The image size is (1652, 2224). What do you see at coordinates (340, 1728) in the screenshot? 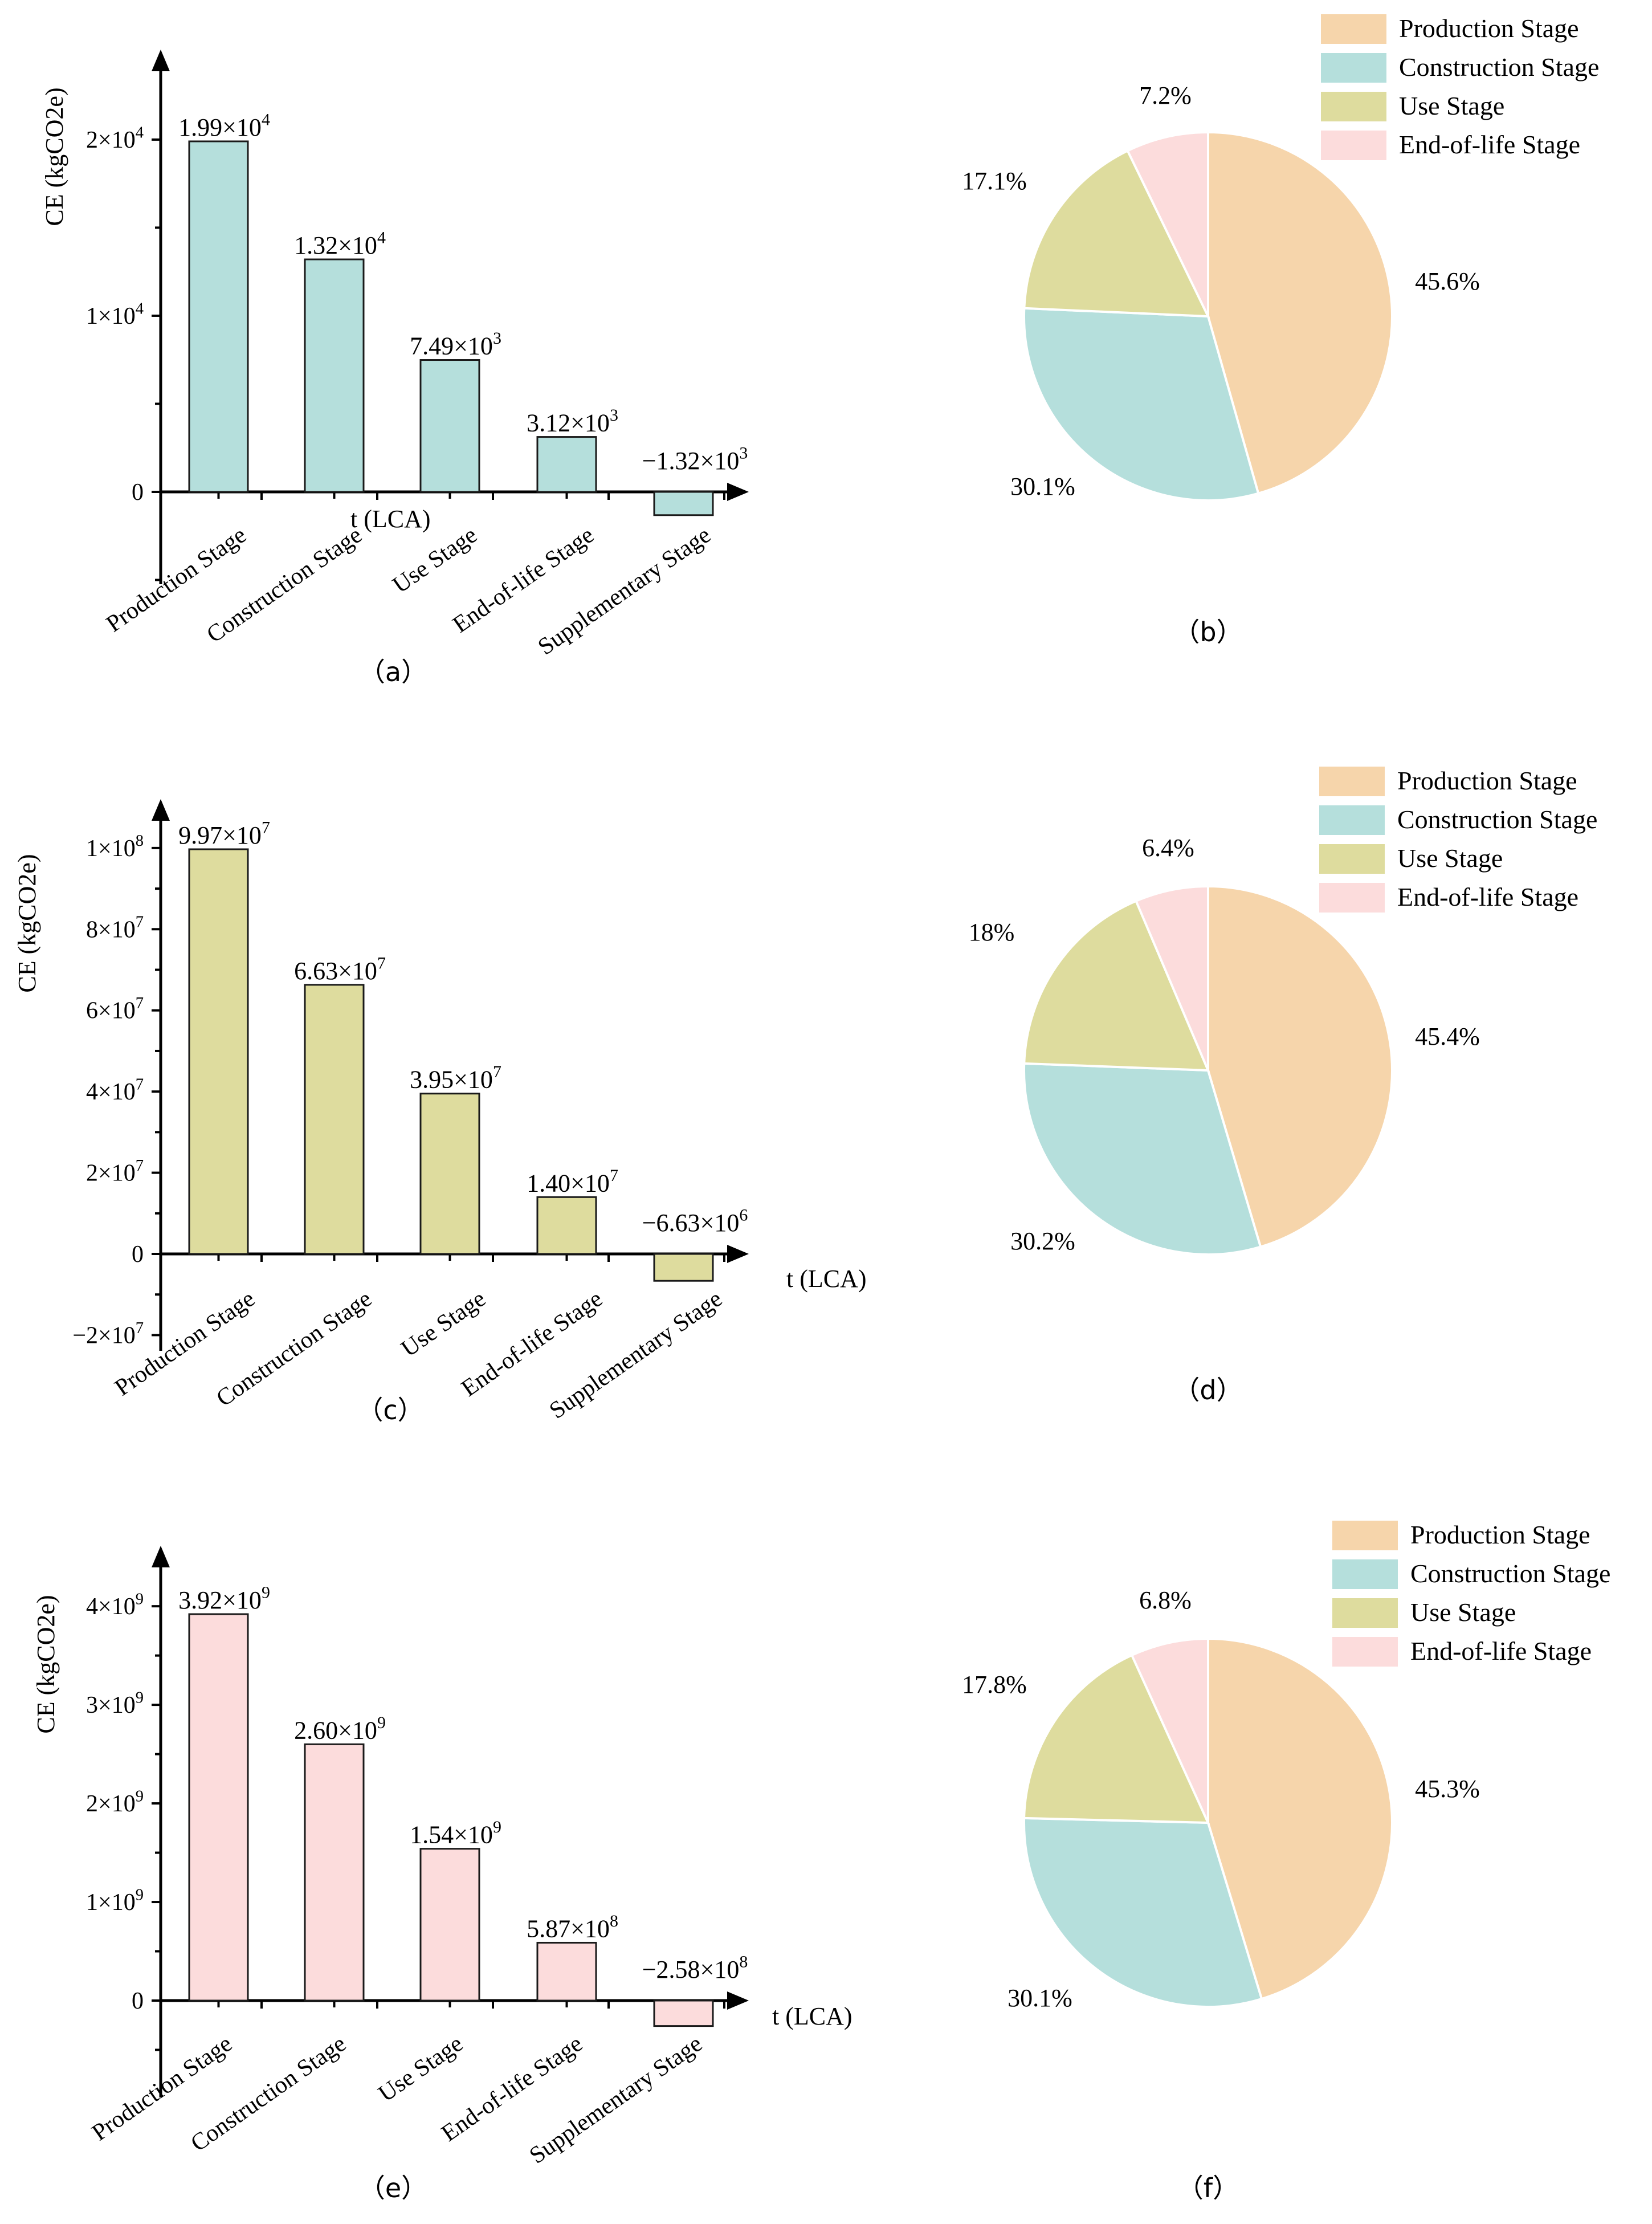
I see `bar-value-label: 2.60×10⁹` at bounding box center [340, 1728].